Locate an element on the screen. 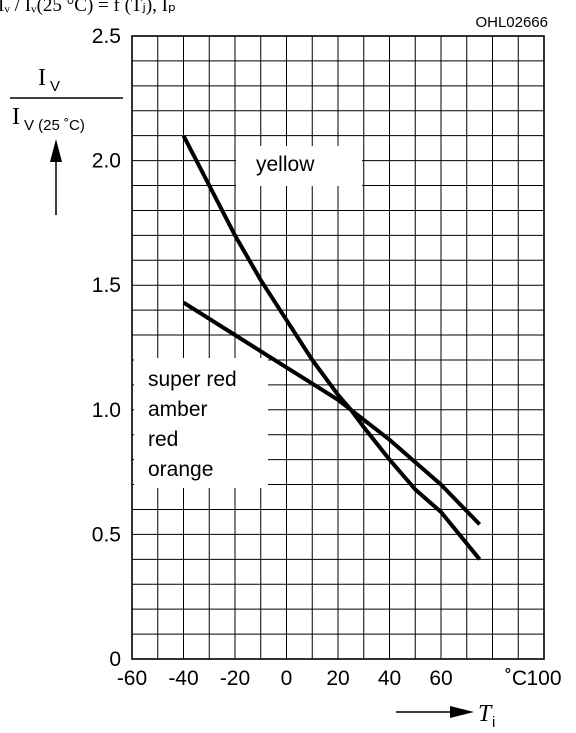  x-tick-label: -20 is located at coordinates (235, 678).